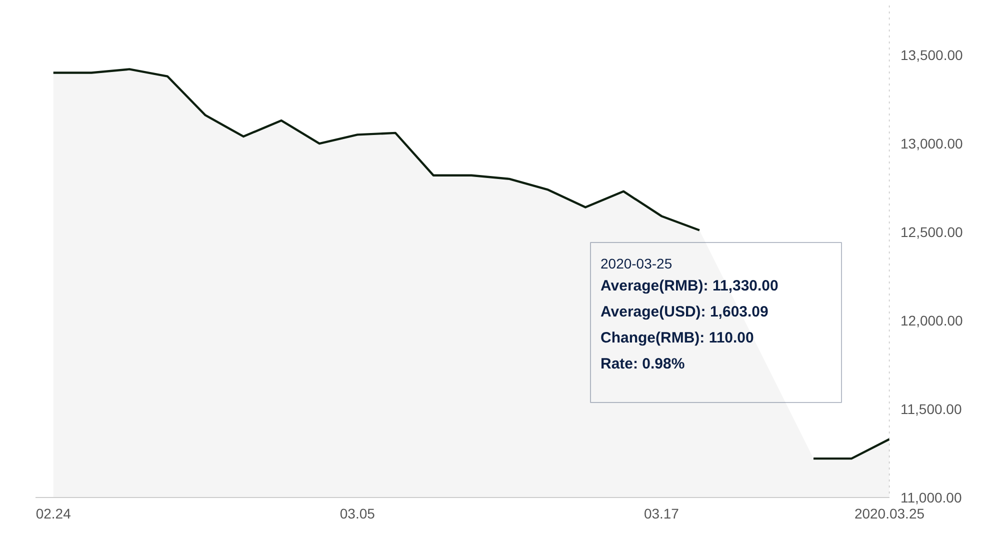 This screenshot has height=549, width=999. What do you see at coordinates (662, 514) in the screenshot?
I see `x-tick-label: 03.17` at bounding box center [662, 514].